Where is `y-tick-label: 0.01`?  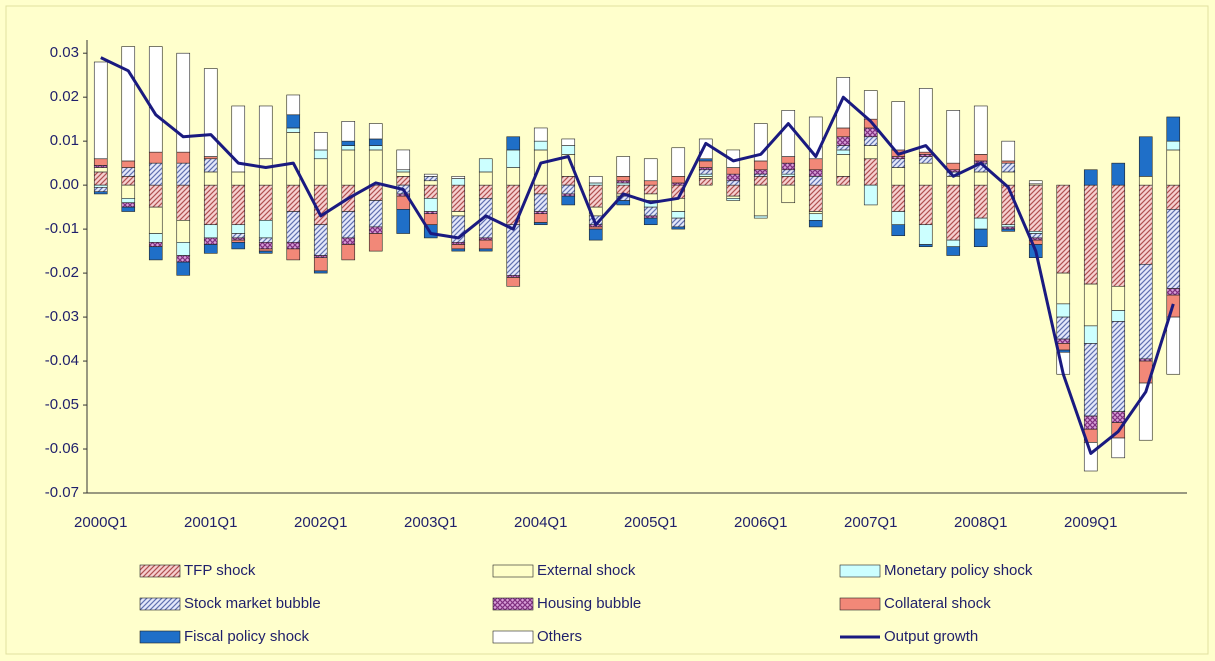 y-tick-label: 0.01 is located at coordinates (64, 140).